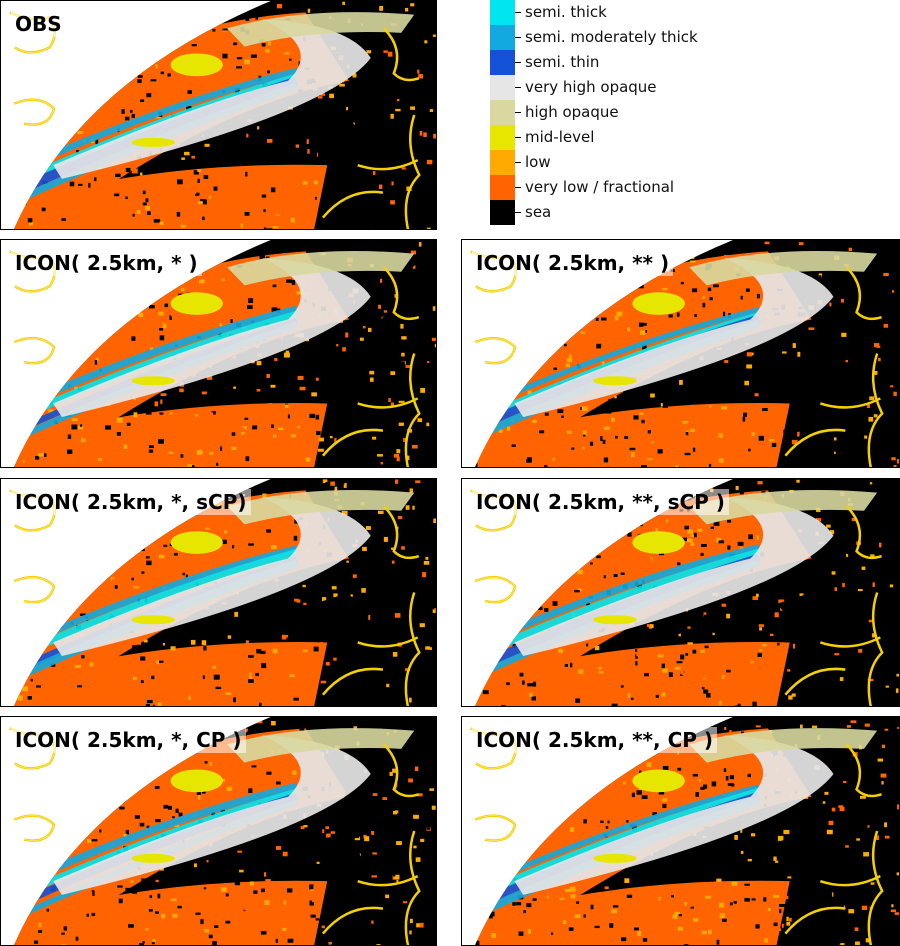 This screenshot has height=946, width=900. What do you see at coordinates (690, 162) in the screenshot?
I see `legend-item-low: low` at bounding box center [690, 162].